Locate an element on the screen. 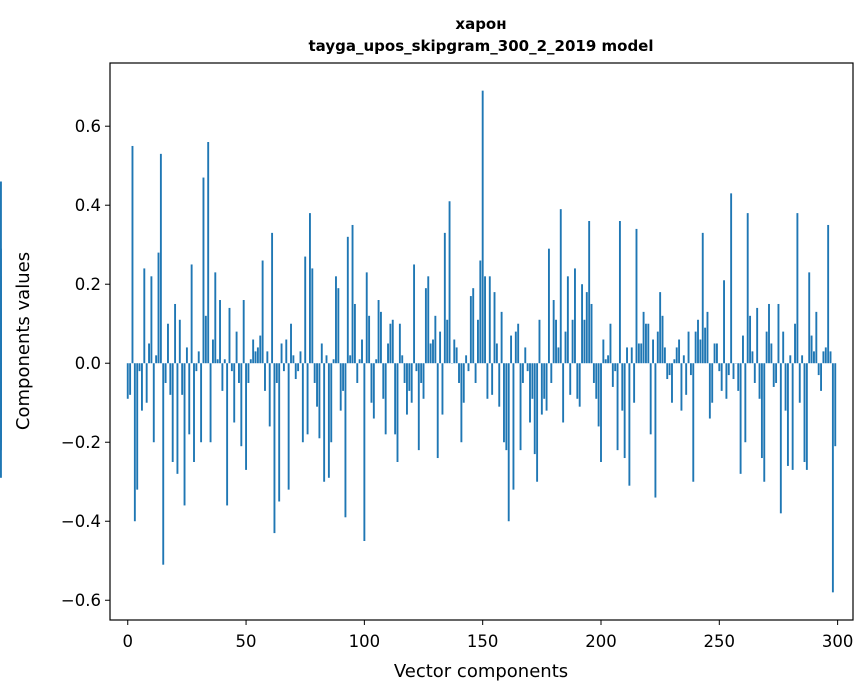 Image resolution: width=867 pixels, height=696 pixels. x-tick-label: 150 is located at coordinates (483, 641).